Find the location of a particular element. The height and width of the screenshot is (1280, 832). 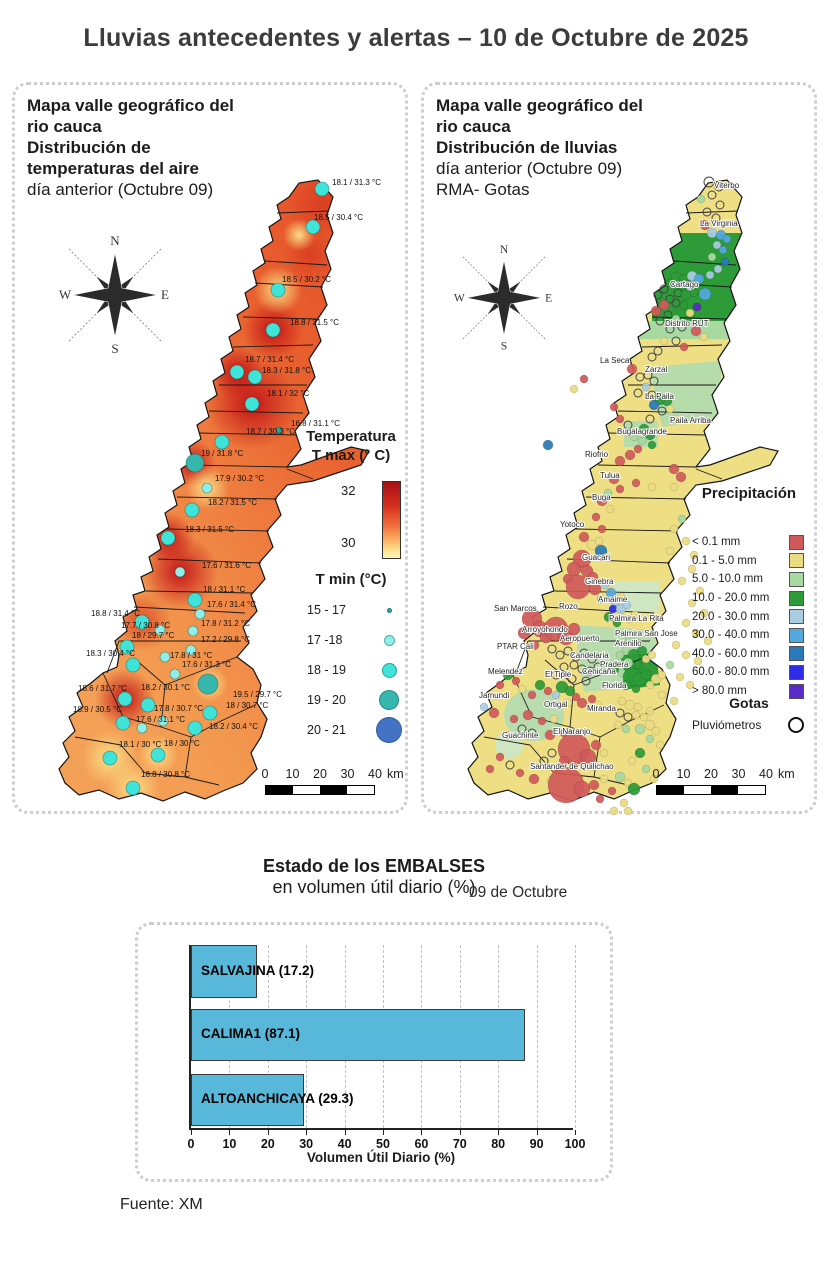

station-label: 17.6 / 31.1 °C is located at coordinates (160, 719).